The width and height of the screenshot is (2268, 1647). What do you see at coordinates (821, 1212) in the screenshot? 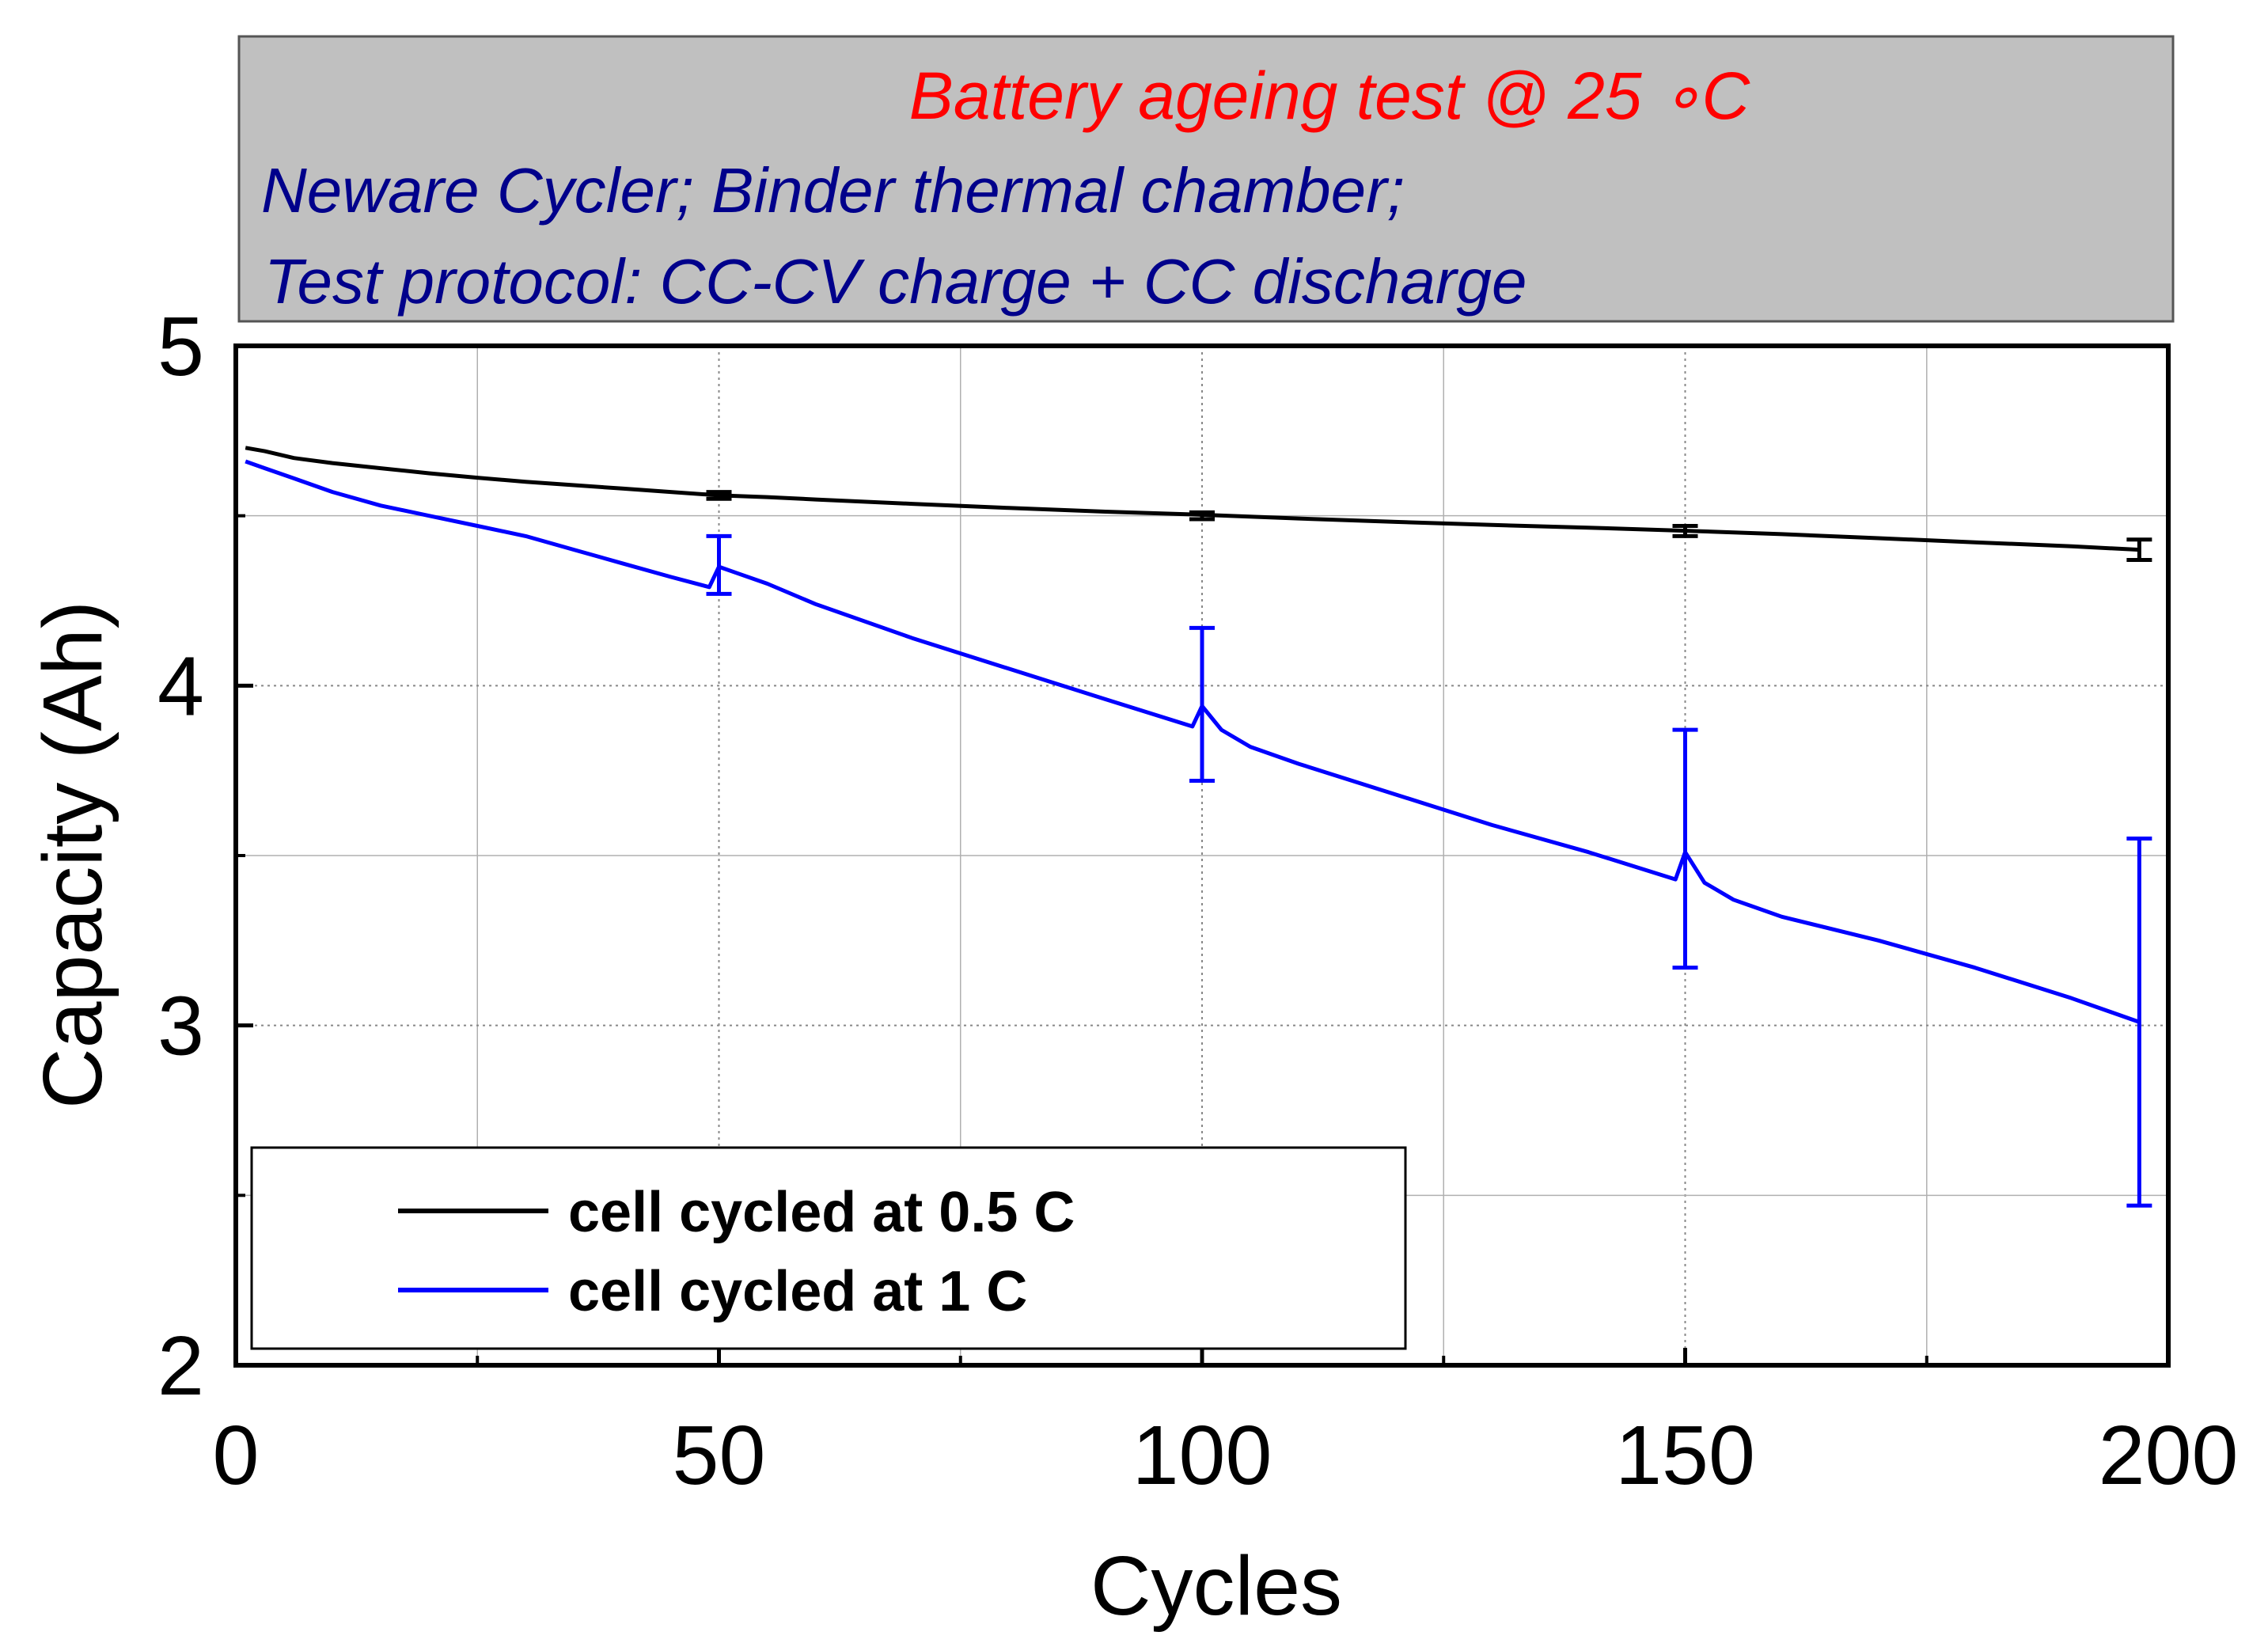
I see `legend-label-0: cell cycled at 0.5 C` at bounding box center [821, 1212].